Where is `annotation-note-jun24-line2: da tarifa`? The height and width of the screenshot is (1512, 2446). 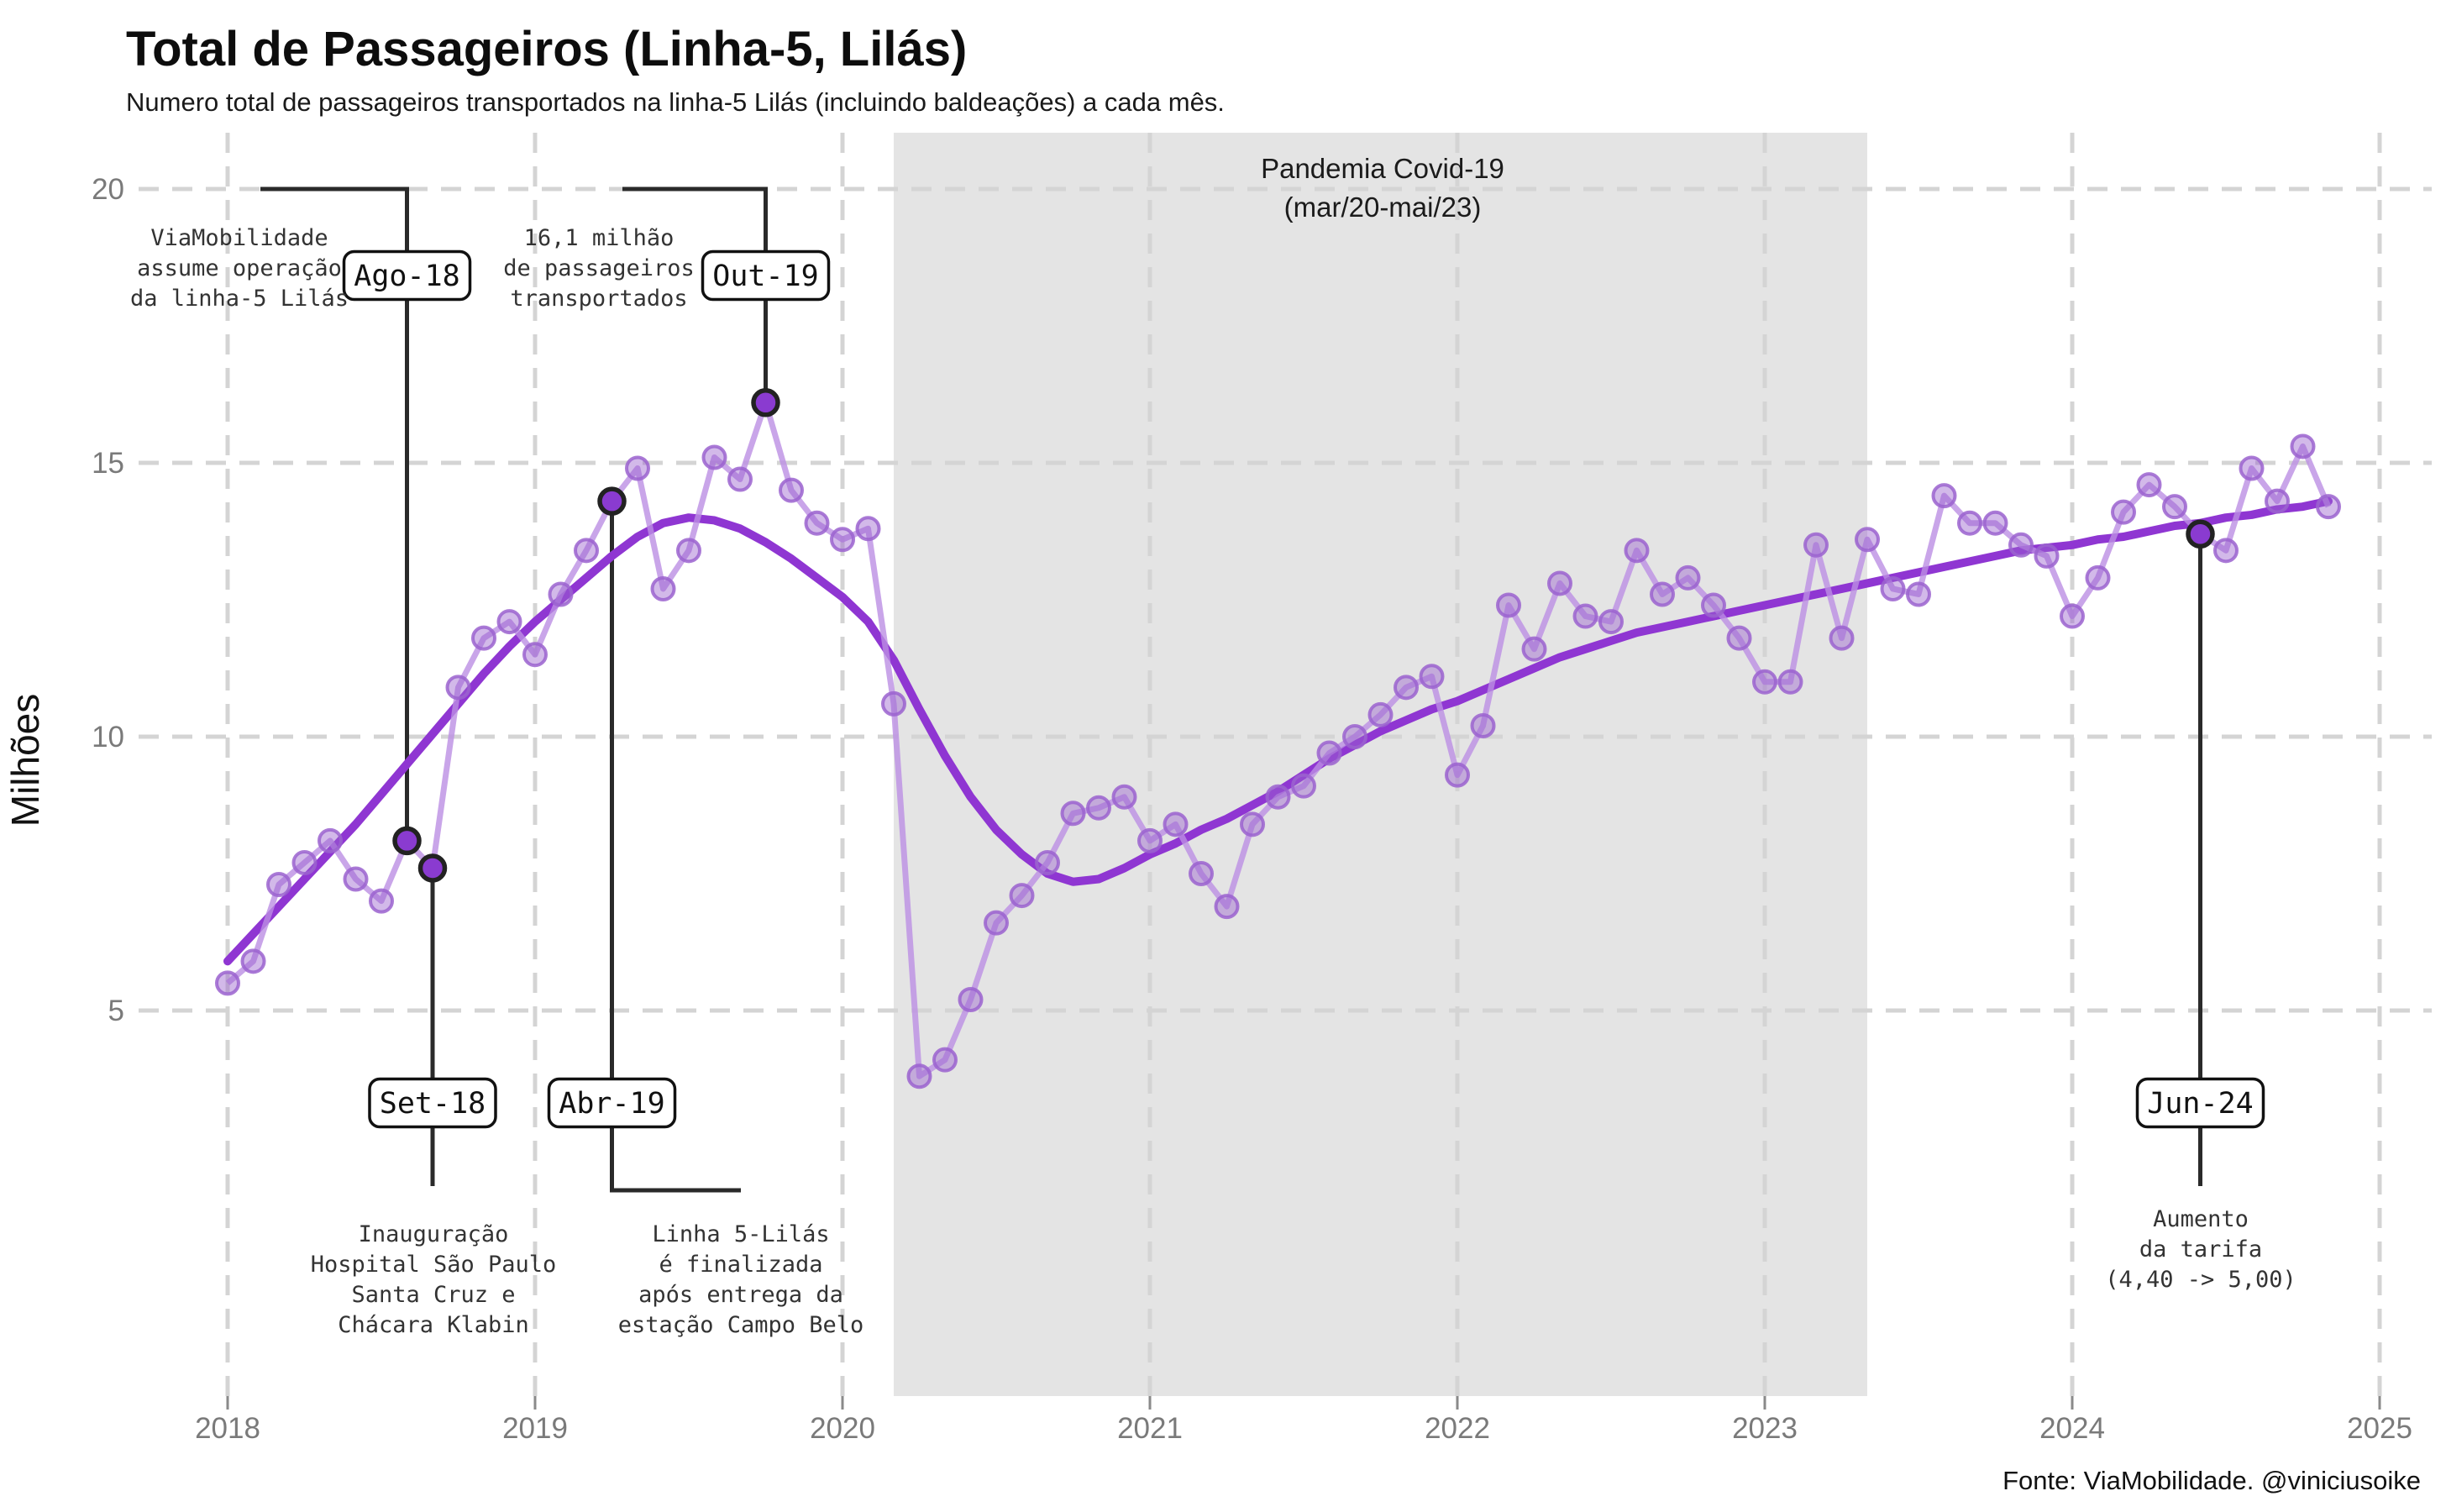 annotation-note-jun24-line2: da tarifa is located at coordinates (2200, 1249).